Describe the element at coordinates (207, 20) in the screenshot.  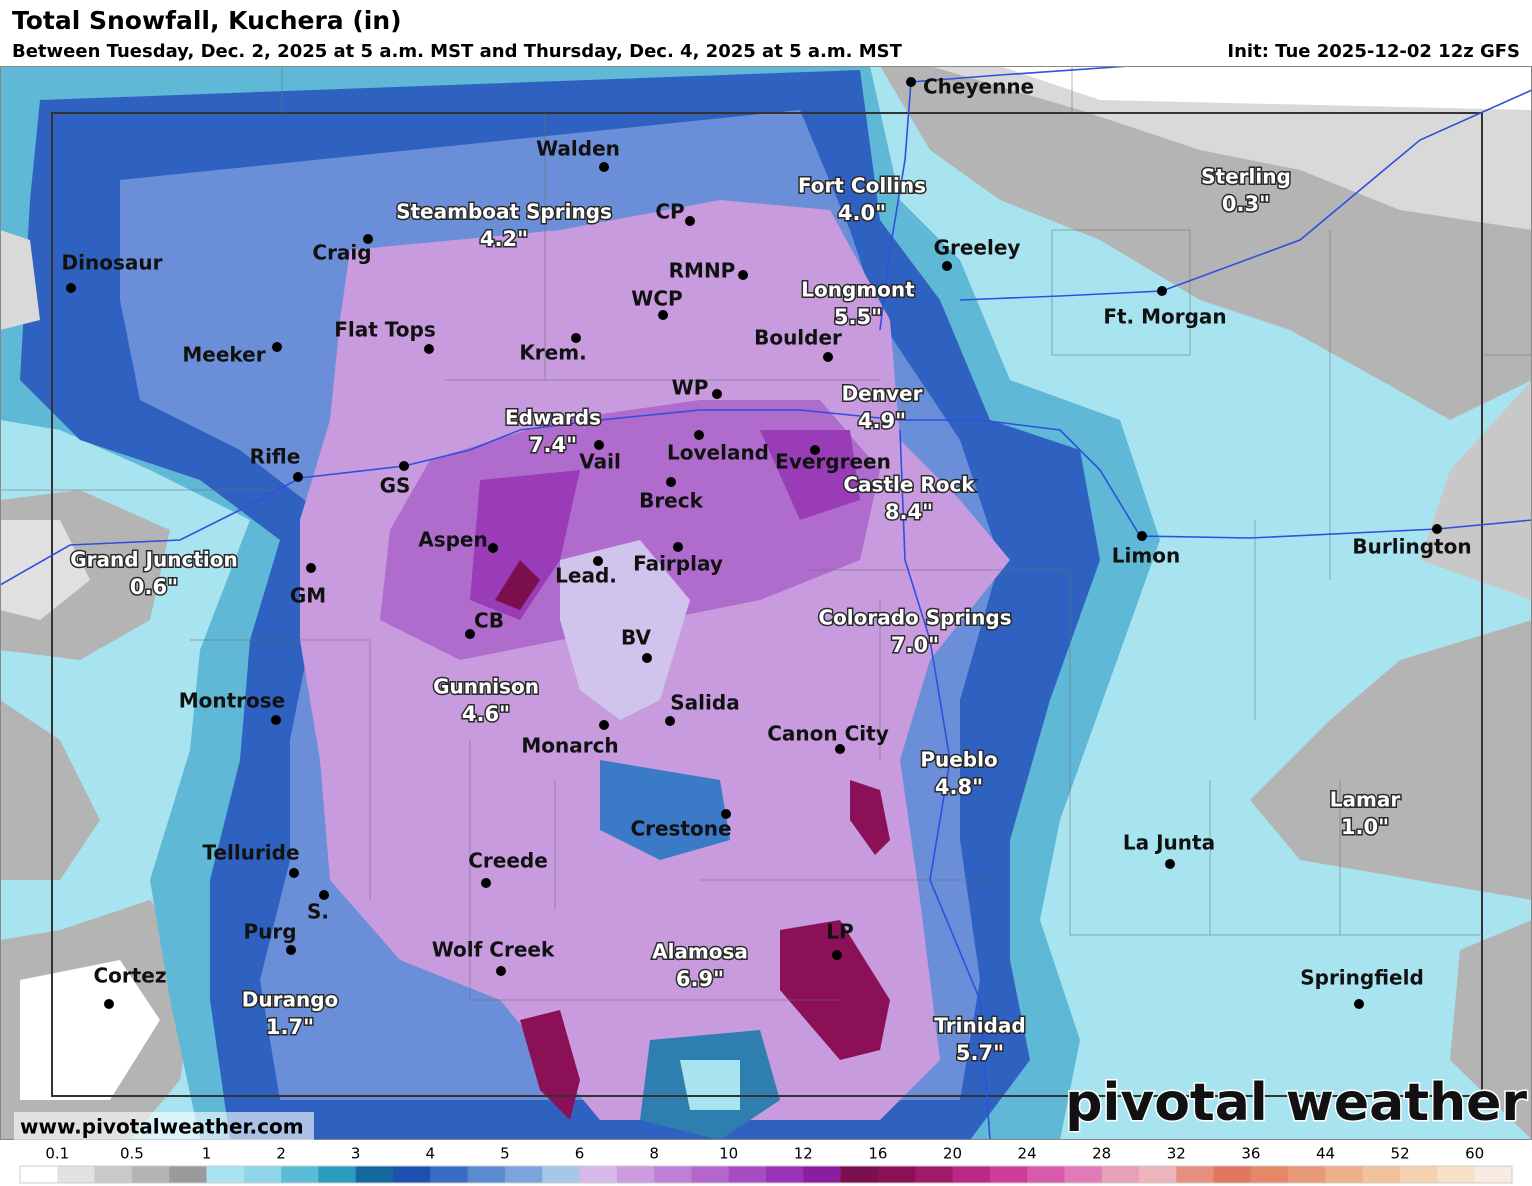
I see `title: Total Snowfall, Kuchera (in)` at that location.